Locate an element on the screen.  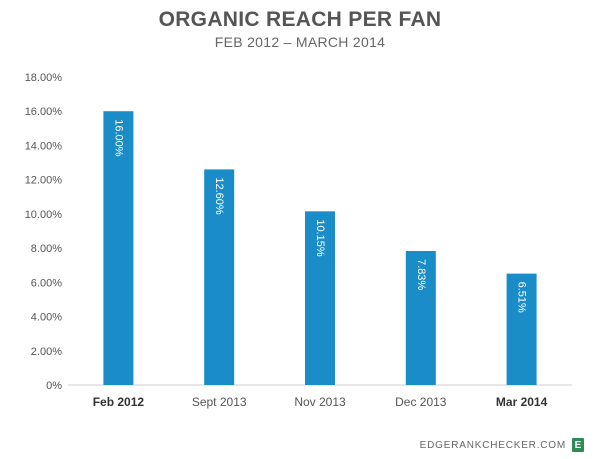
y-tick-label: 2.00% is located at coordinates (46, 352).